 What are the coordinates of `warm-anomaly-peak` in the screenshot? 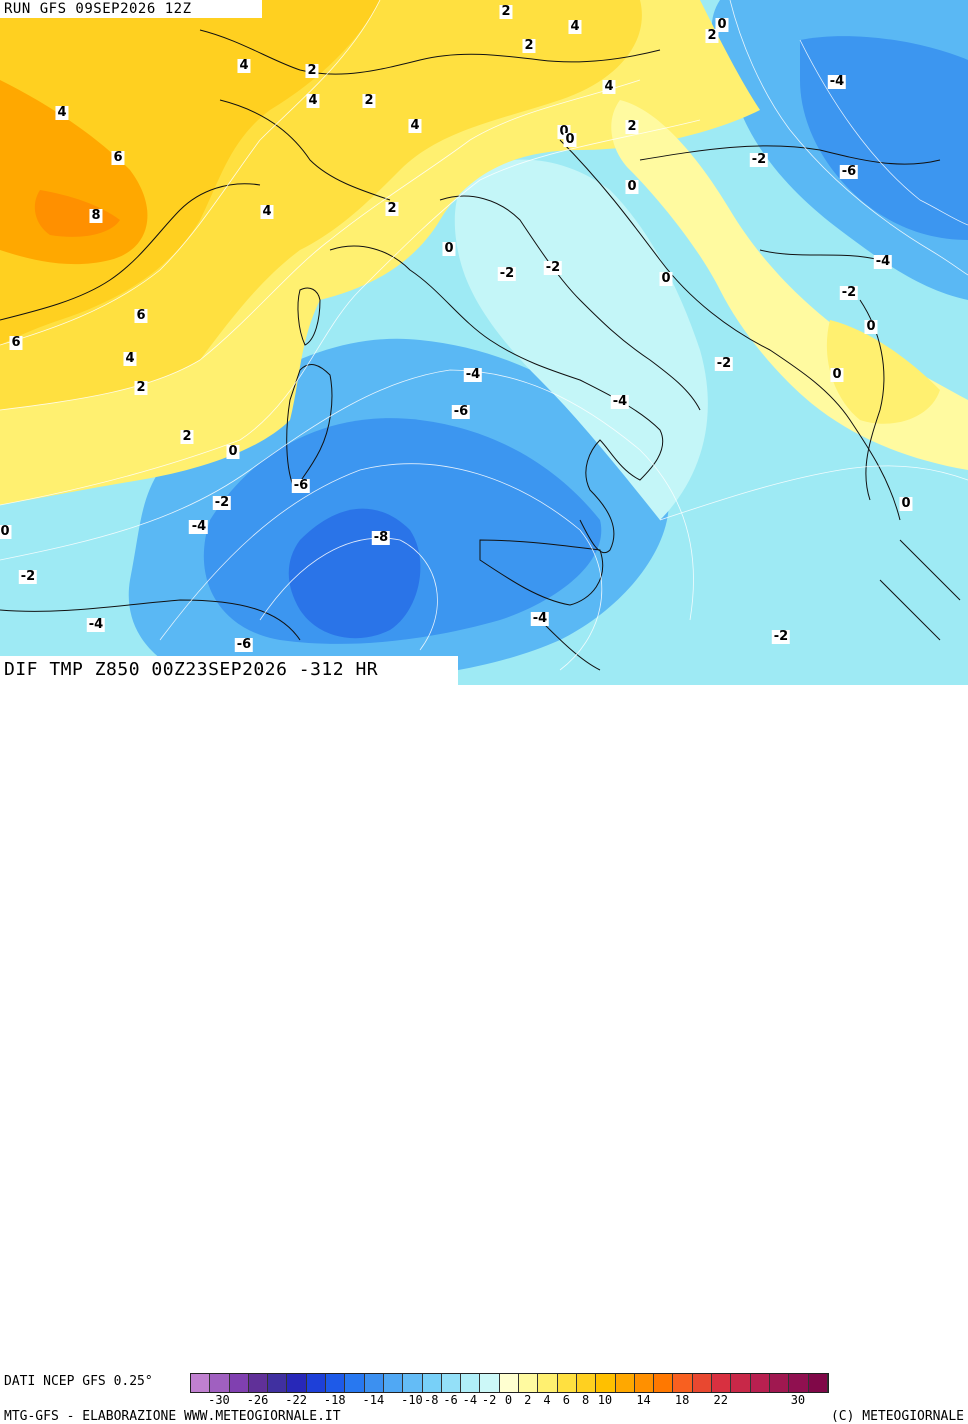 It's located at (77, 213).